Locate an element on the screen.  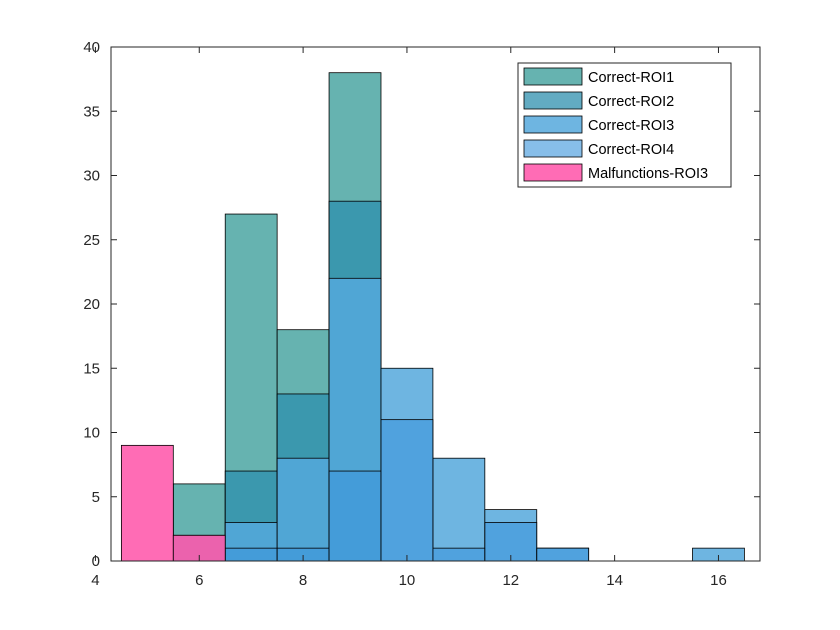
y-tick-label: 5 is located at coordinates (96, 497).